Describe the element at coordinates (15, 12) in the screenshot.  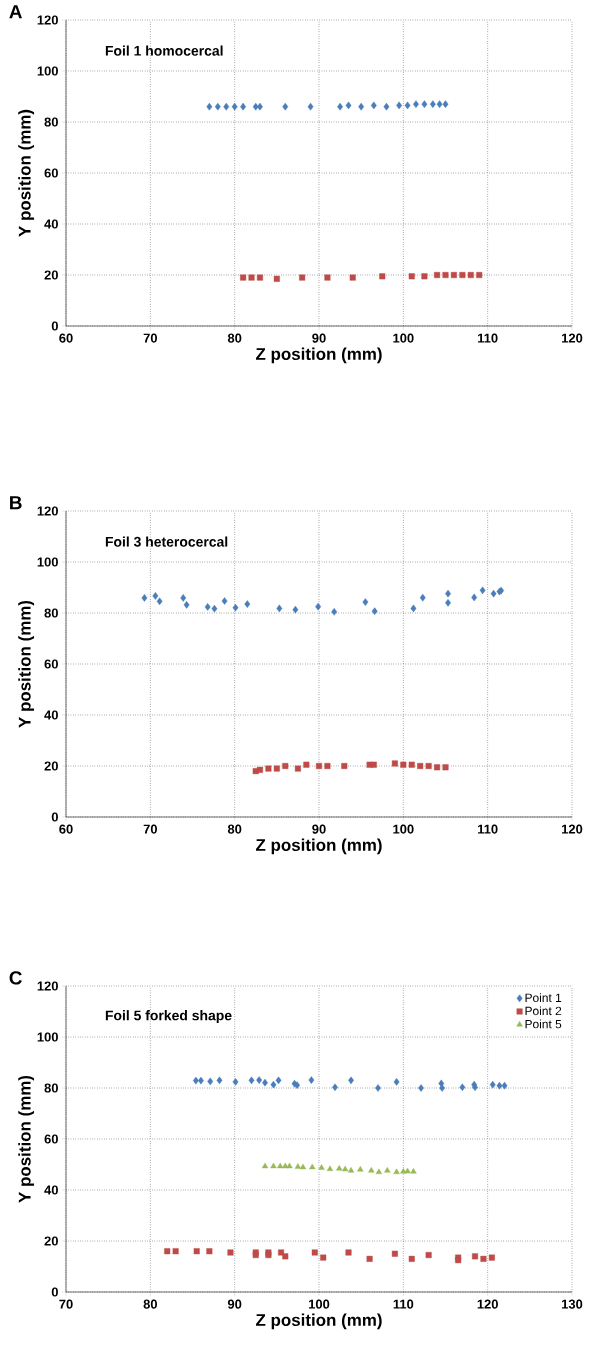
I see `text: A` at that location.